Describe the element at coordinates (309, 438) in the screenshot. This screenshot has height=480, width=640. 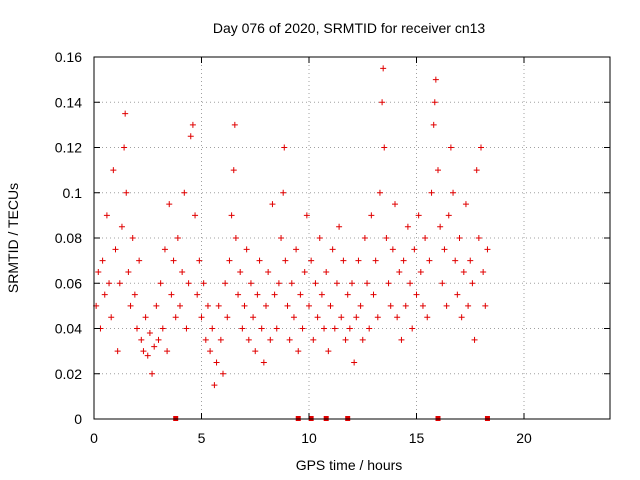
I see `x-tick-label: 10` at that location.